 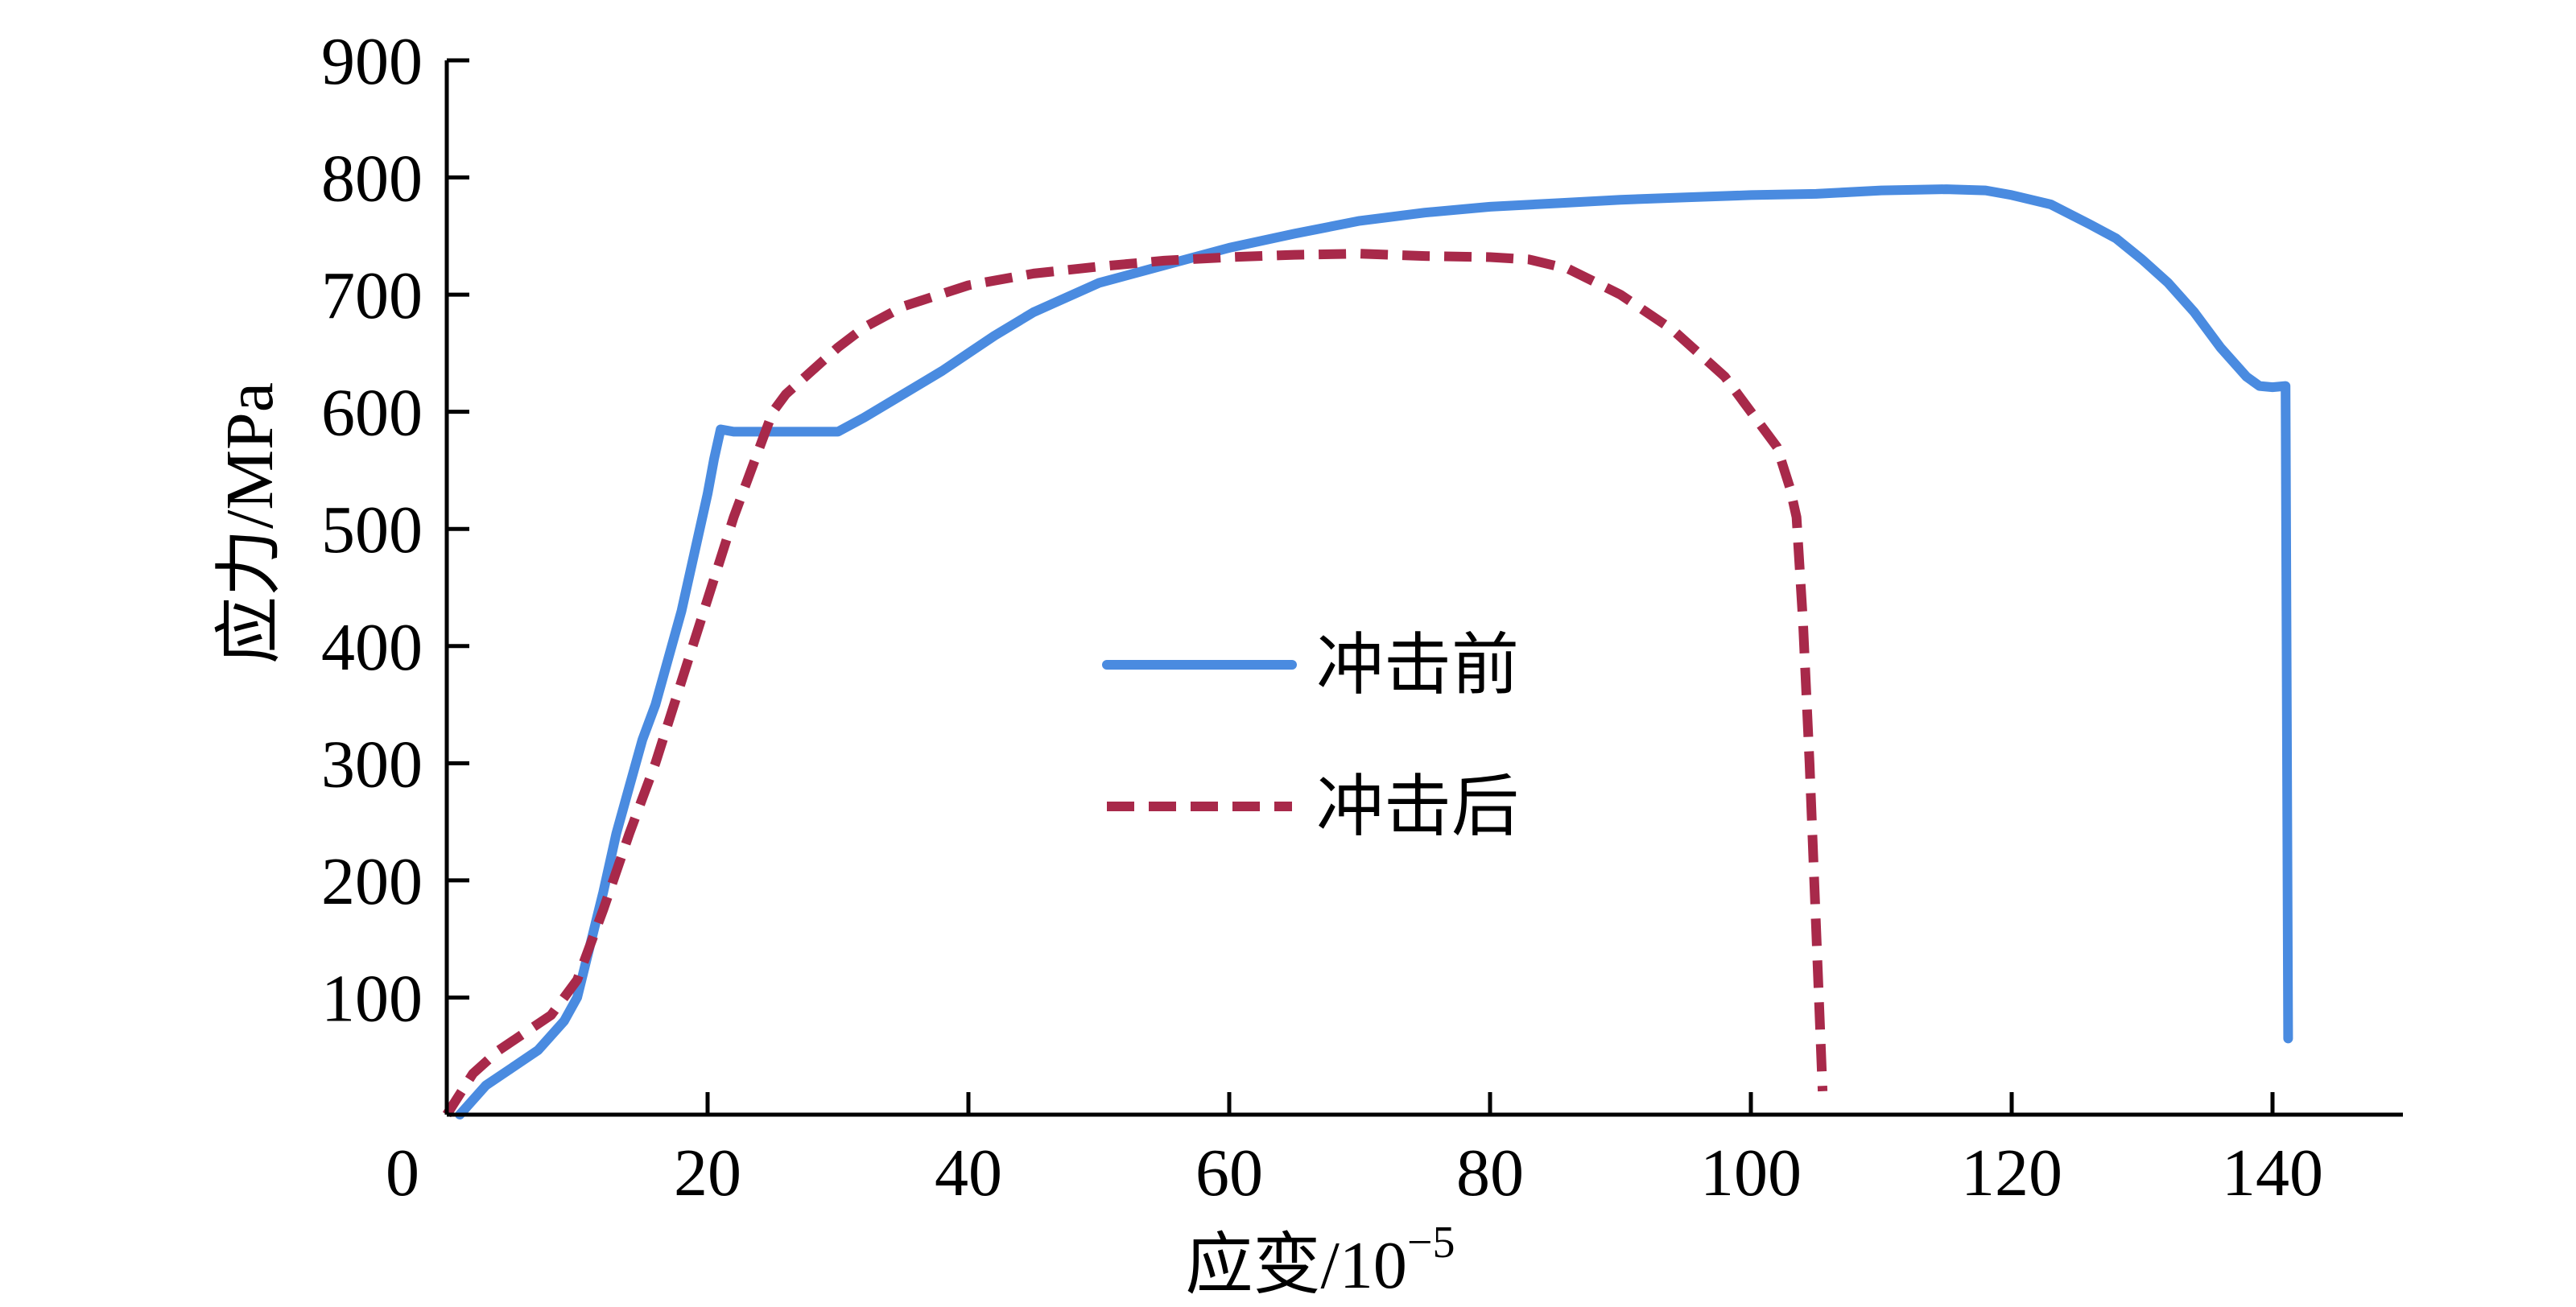 What do you see at coordinates (372, 61) in the screenshot?
I see `y-tick-label: 900` at bounding box center [372, 61].